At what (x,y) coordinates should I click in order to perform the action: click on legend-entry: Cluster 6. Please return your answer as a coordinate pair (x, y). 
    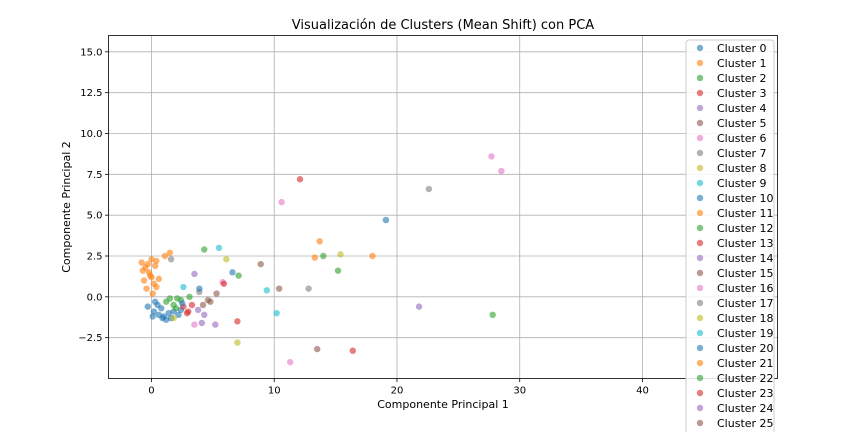
    Looking at the image, I should click on (742, 138).